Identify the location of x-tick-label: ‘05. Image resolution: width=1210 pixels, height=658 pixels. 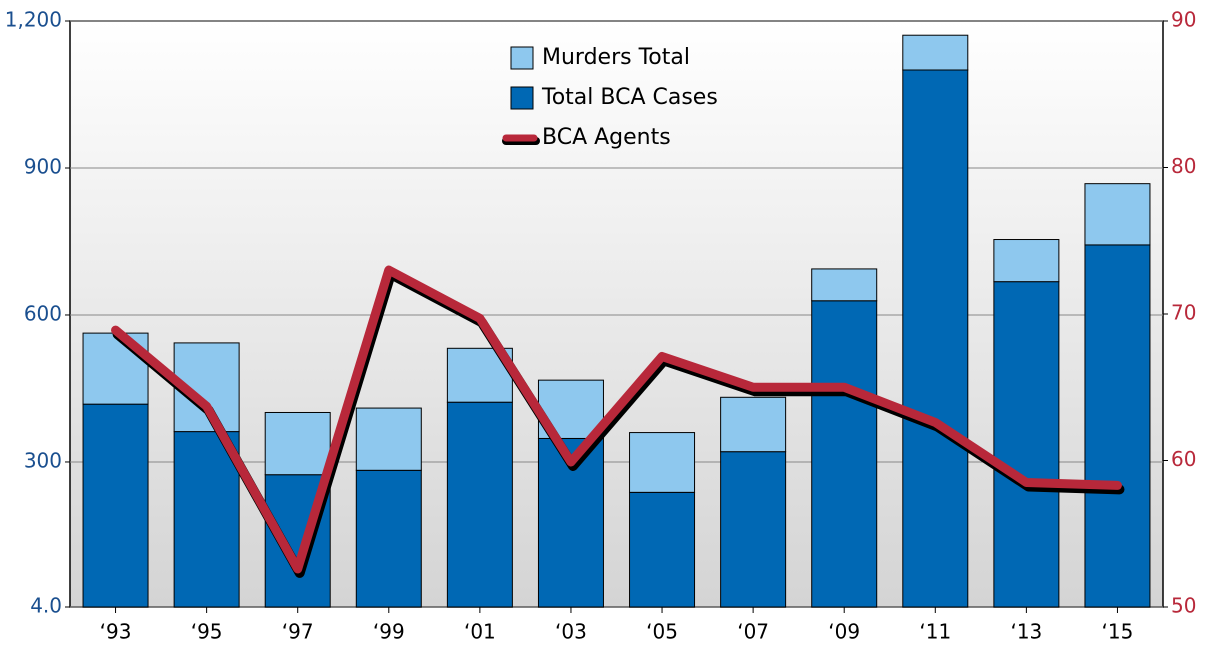
(662, 632).